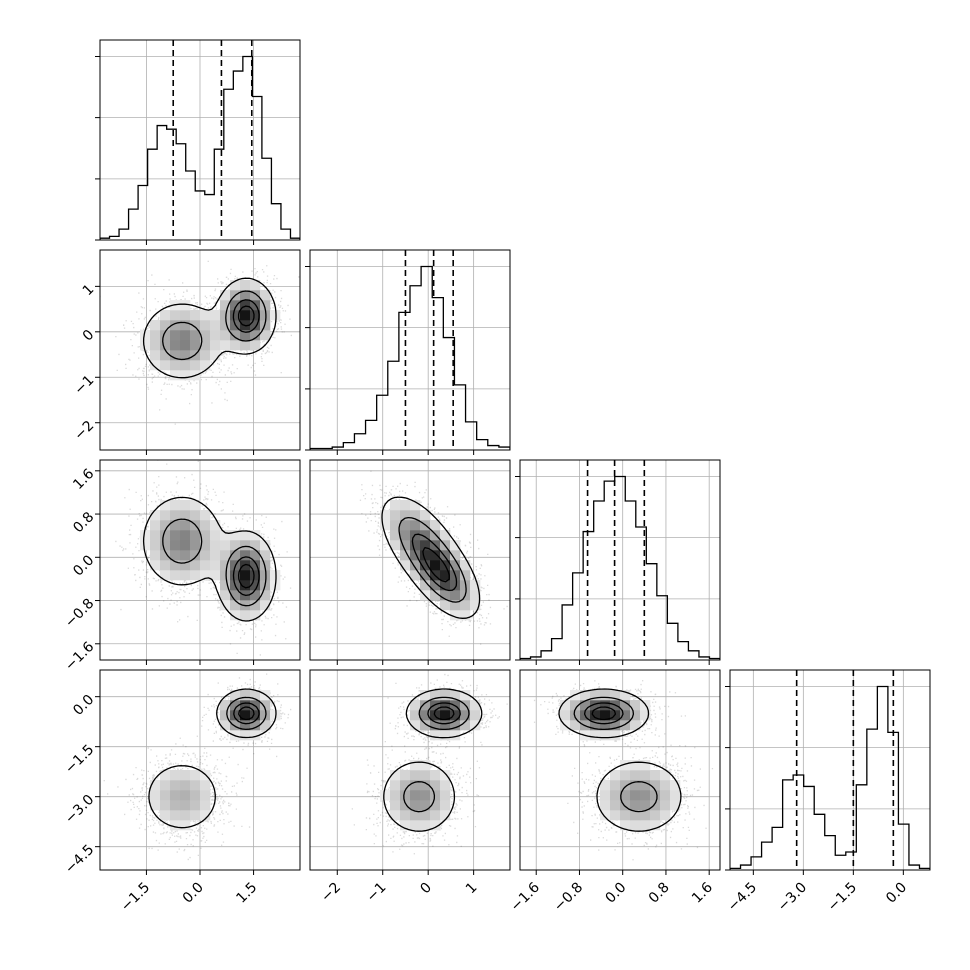  What do you see at coordinates (742, 897) in the screenshot?
I see `x-tick-label: −4.5` at bounding box center [742, 897].